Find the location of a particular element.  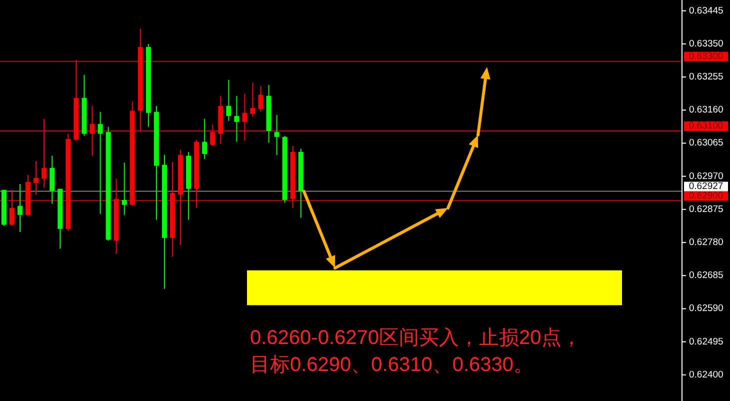

annotation: 目标0.6290、0.6310、0.6330。 is located at coordinates (392, 365).